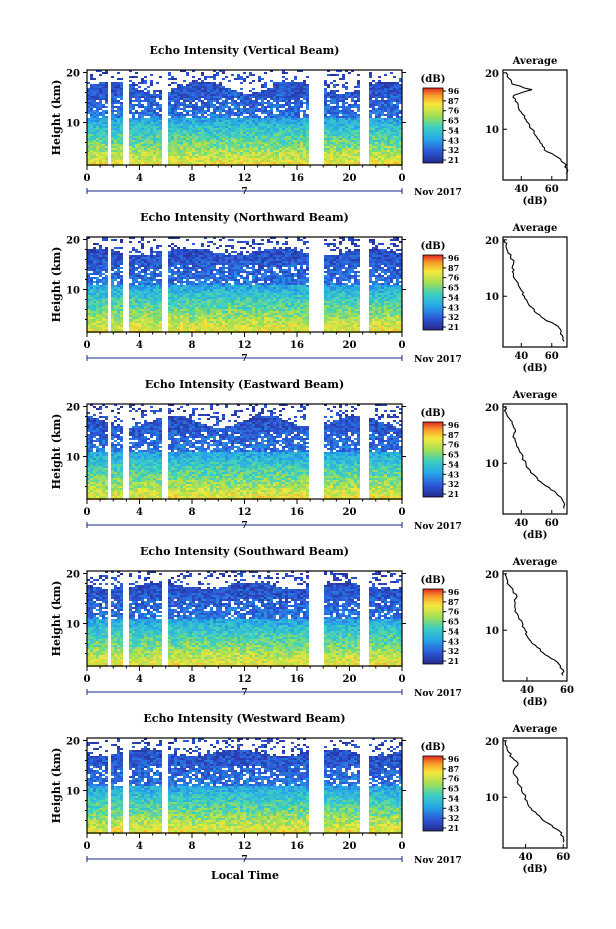  Describe the element at coordinates (453, 150) in the screenshot. I see `colorbar-tick-label: 32` at that location.